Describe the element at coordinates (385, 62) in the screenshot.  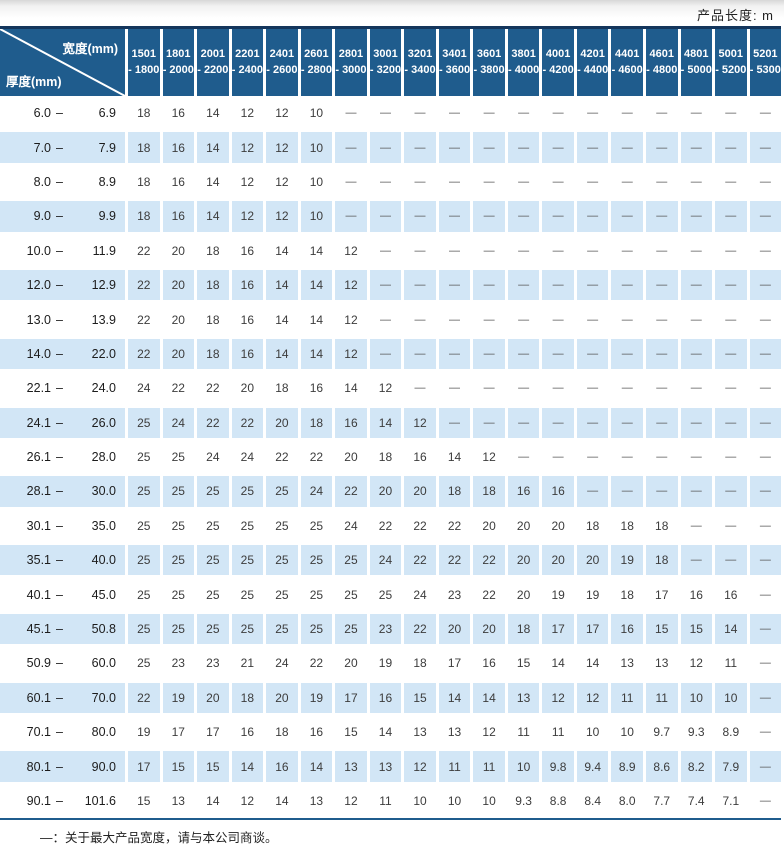
I see `column-header: 3001- 3200` at that location.